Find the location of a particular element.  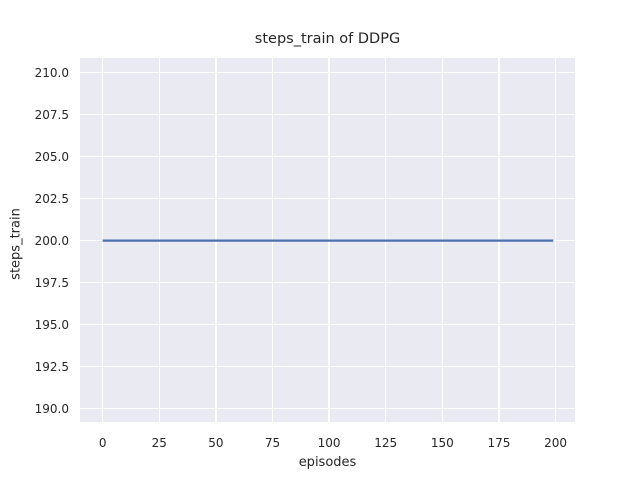

x-tick-label: 200 is located at coordinates (555, 443).